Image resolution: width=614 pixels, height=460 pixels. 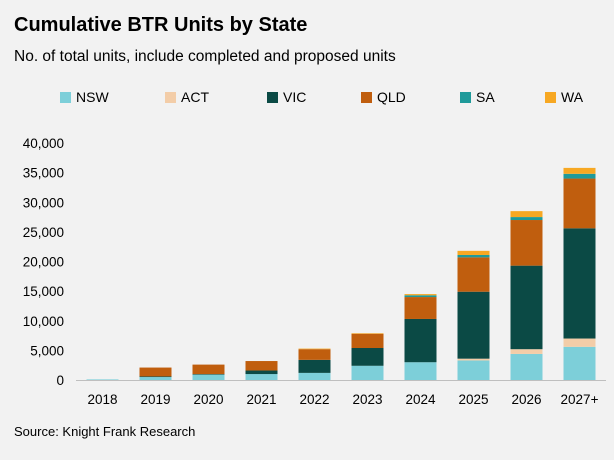 I want to click on bar-segment-wa-2022, so click(x=314, y=349).